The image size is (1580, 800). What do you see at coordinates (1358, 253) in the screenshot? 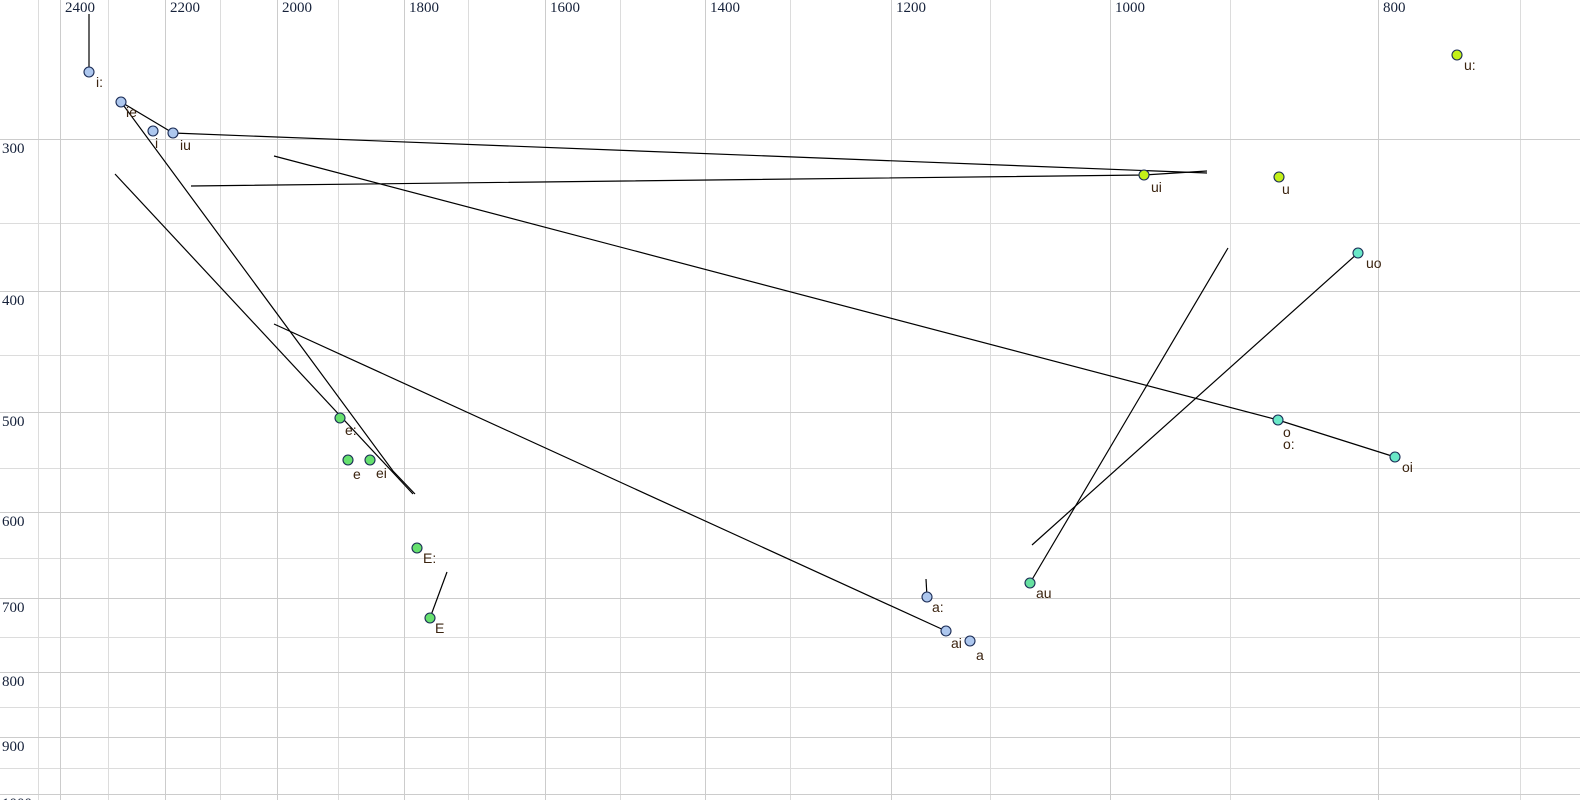
I see `data-point-uo` at bounding box center [1358, 253].